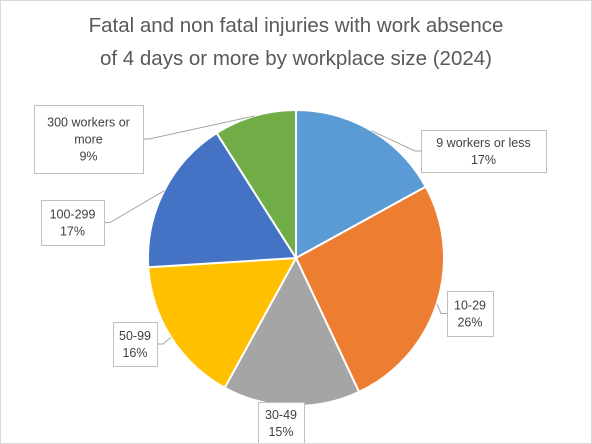 Image resolution: width=592 pixels, height=444 pixels. Describe the element at coordinates (396, 141) in the screenshot. I see `leader-line-9-workers-or-less` at that location.